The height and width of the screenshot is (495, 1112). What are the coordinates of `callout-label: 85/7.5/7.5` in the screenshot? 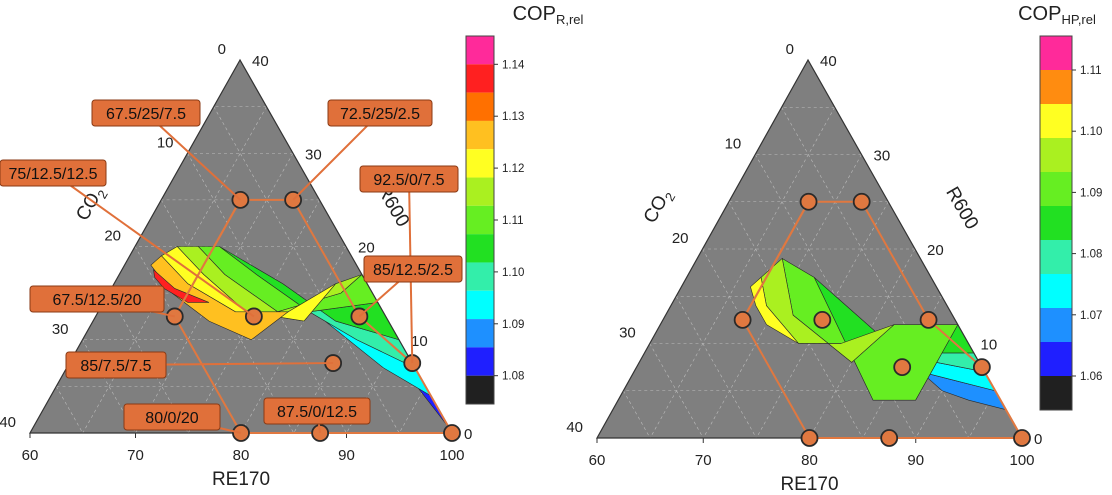 It's located at (115, 366).